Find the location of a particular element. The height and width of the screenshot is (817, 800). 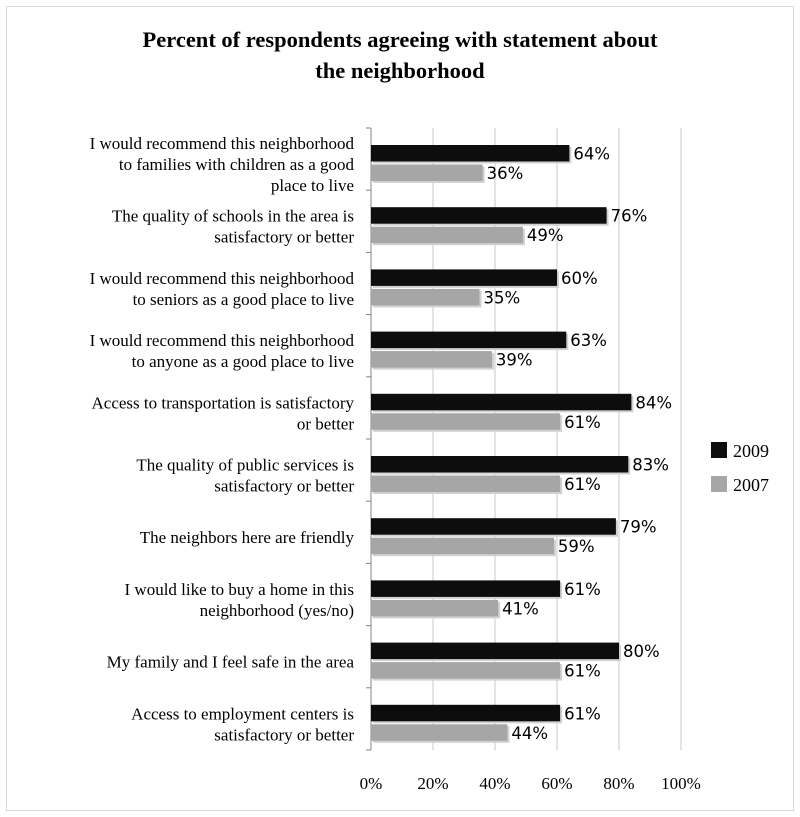

value-label: 59% is located at coordinates (576, 546).